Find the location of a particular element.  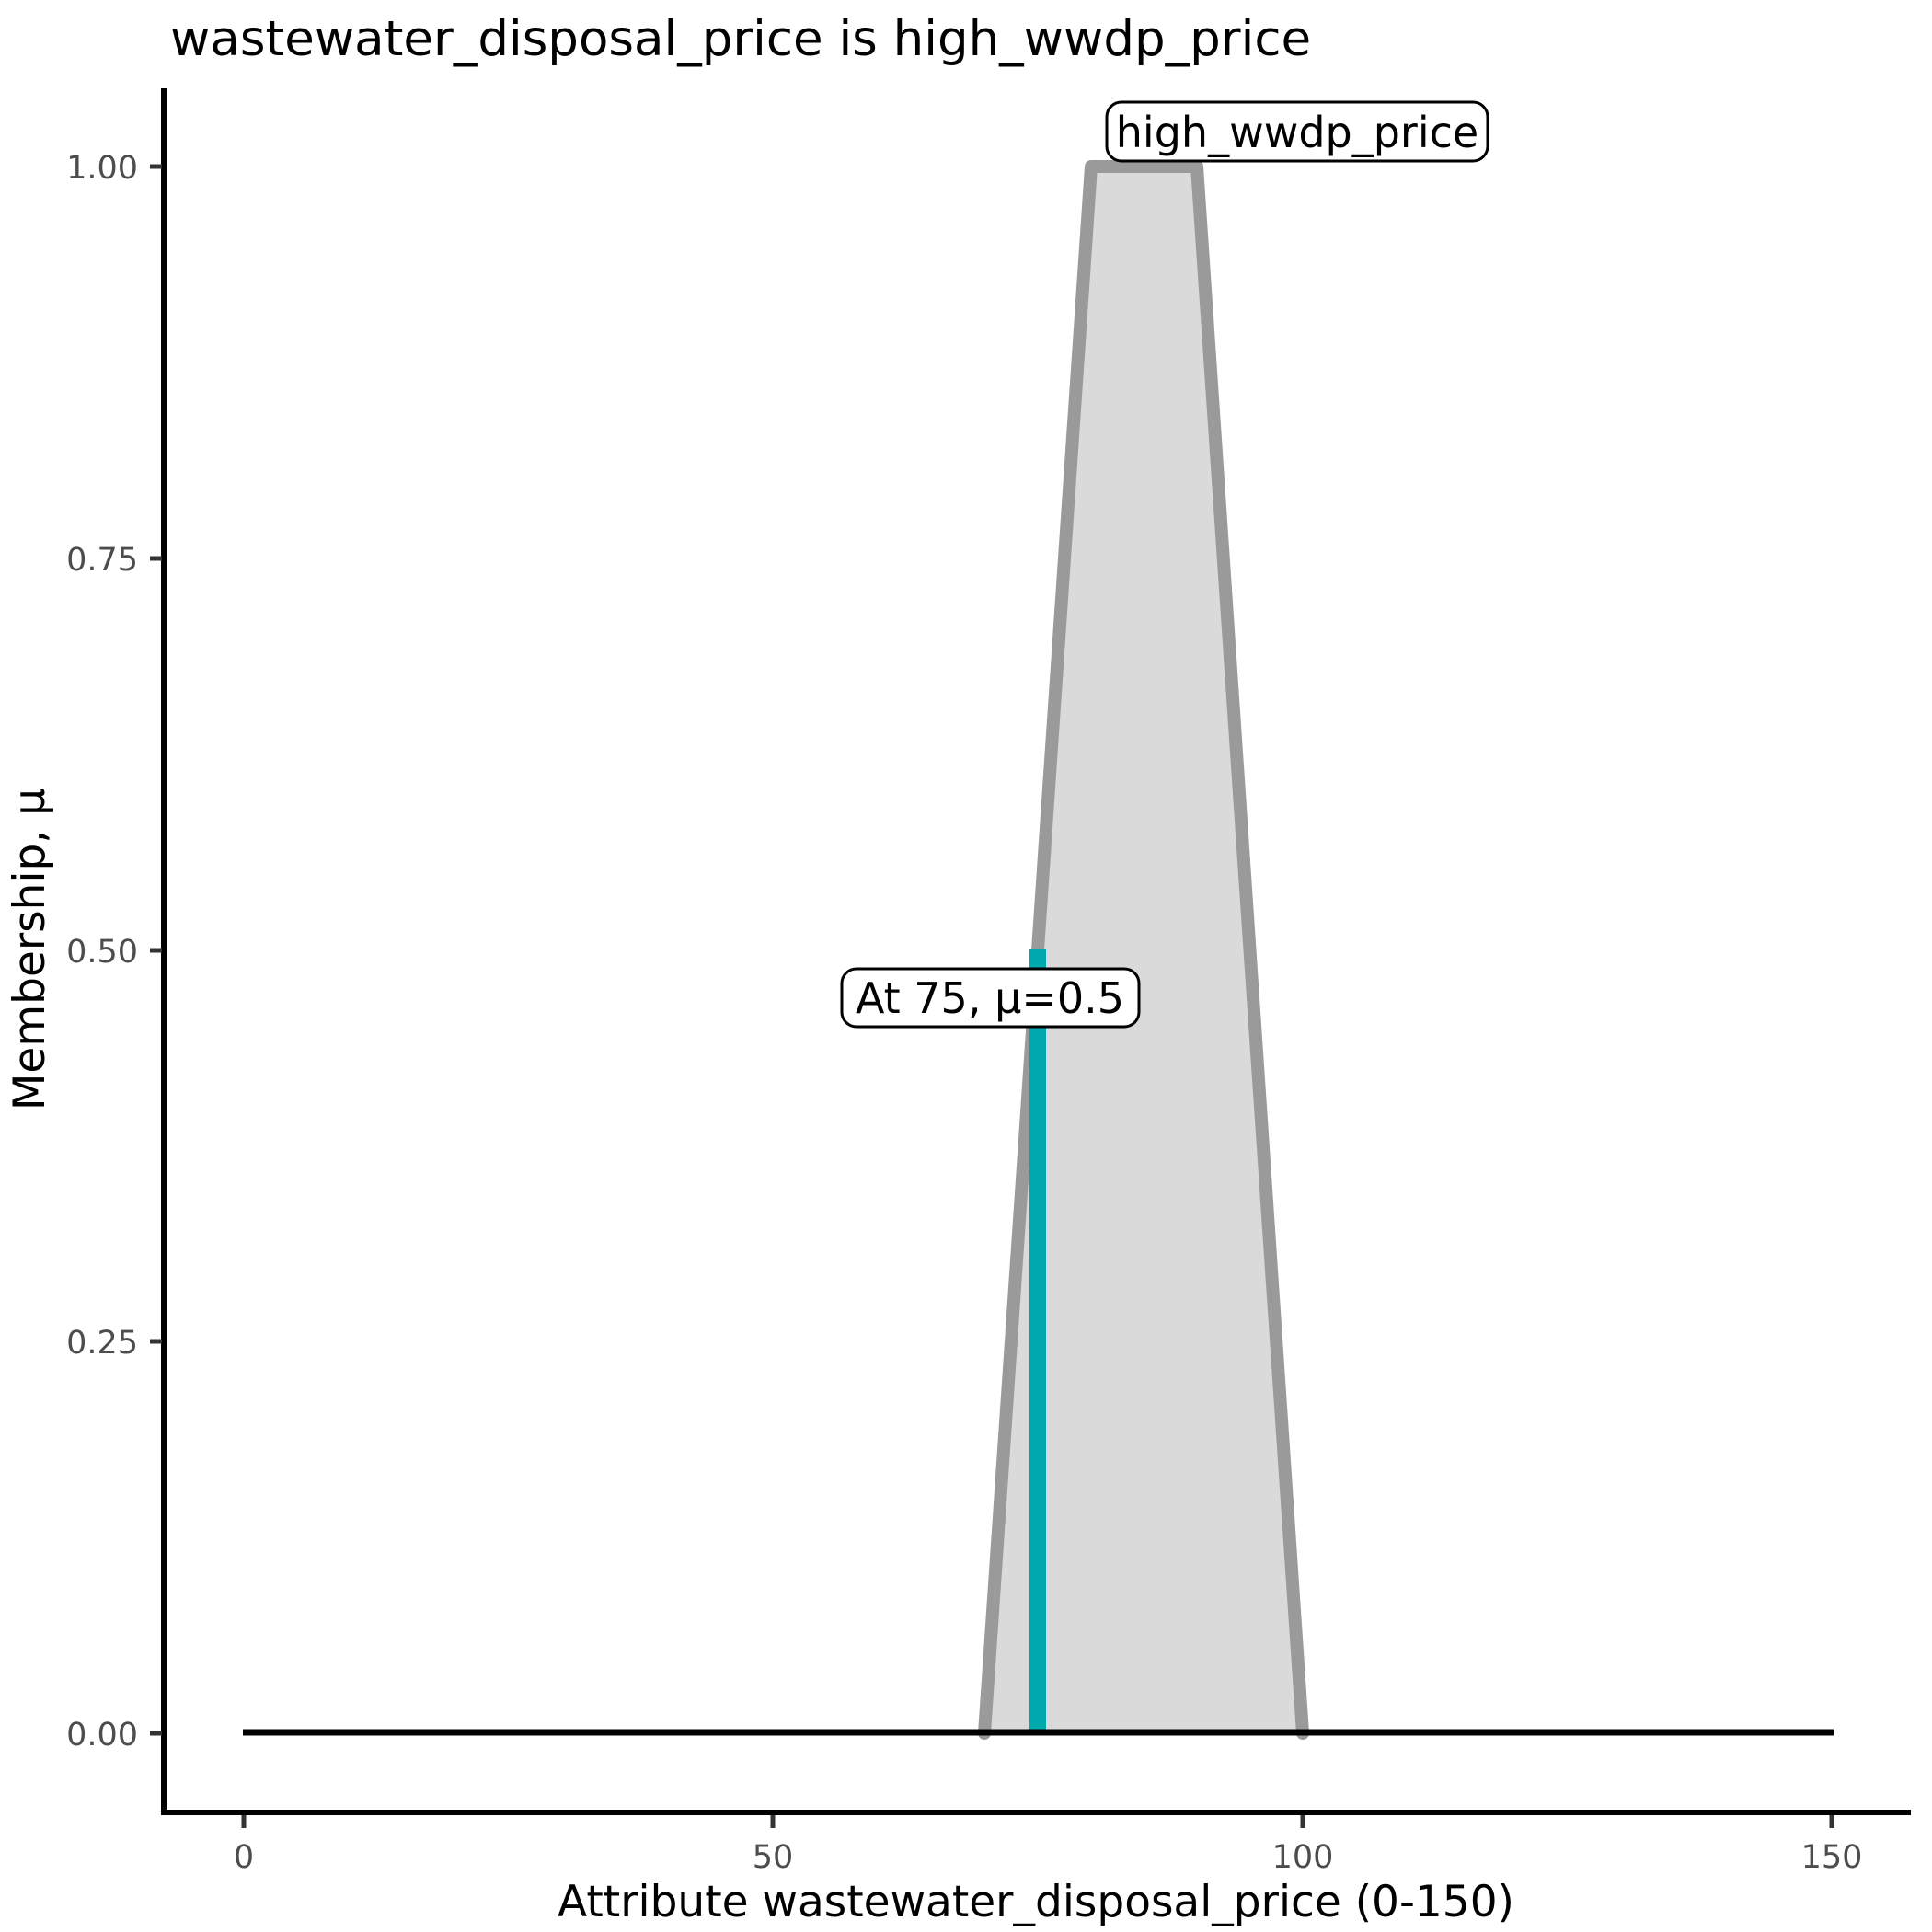

set-label-annotation: high_wwdp_price is located at coordinates (1297, 131).